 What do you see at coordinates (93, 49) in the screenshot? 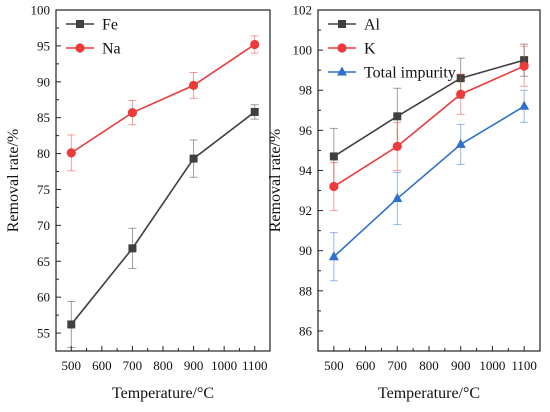
I see `legend-entry: Na` at bounding box center [93, 49].